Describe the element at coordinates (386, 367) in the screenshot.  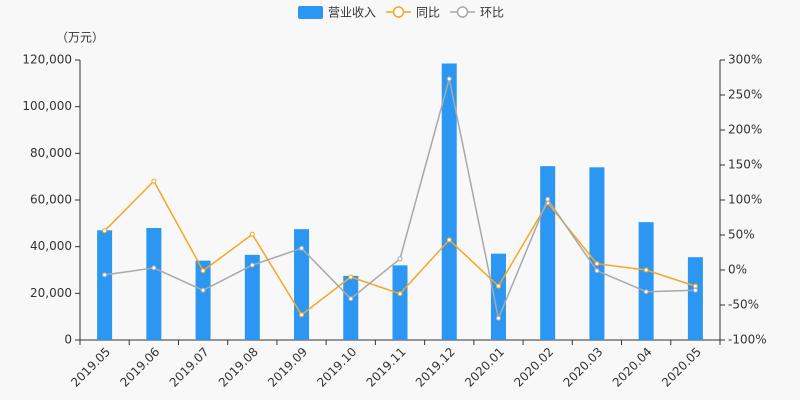
I see `x-tick-label: 2019.11` at that location.